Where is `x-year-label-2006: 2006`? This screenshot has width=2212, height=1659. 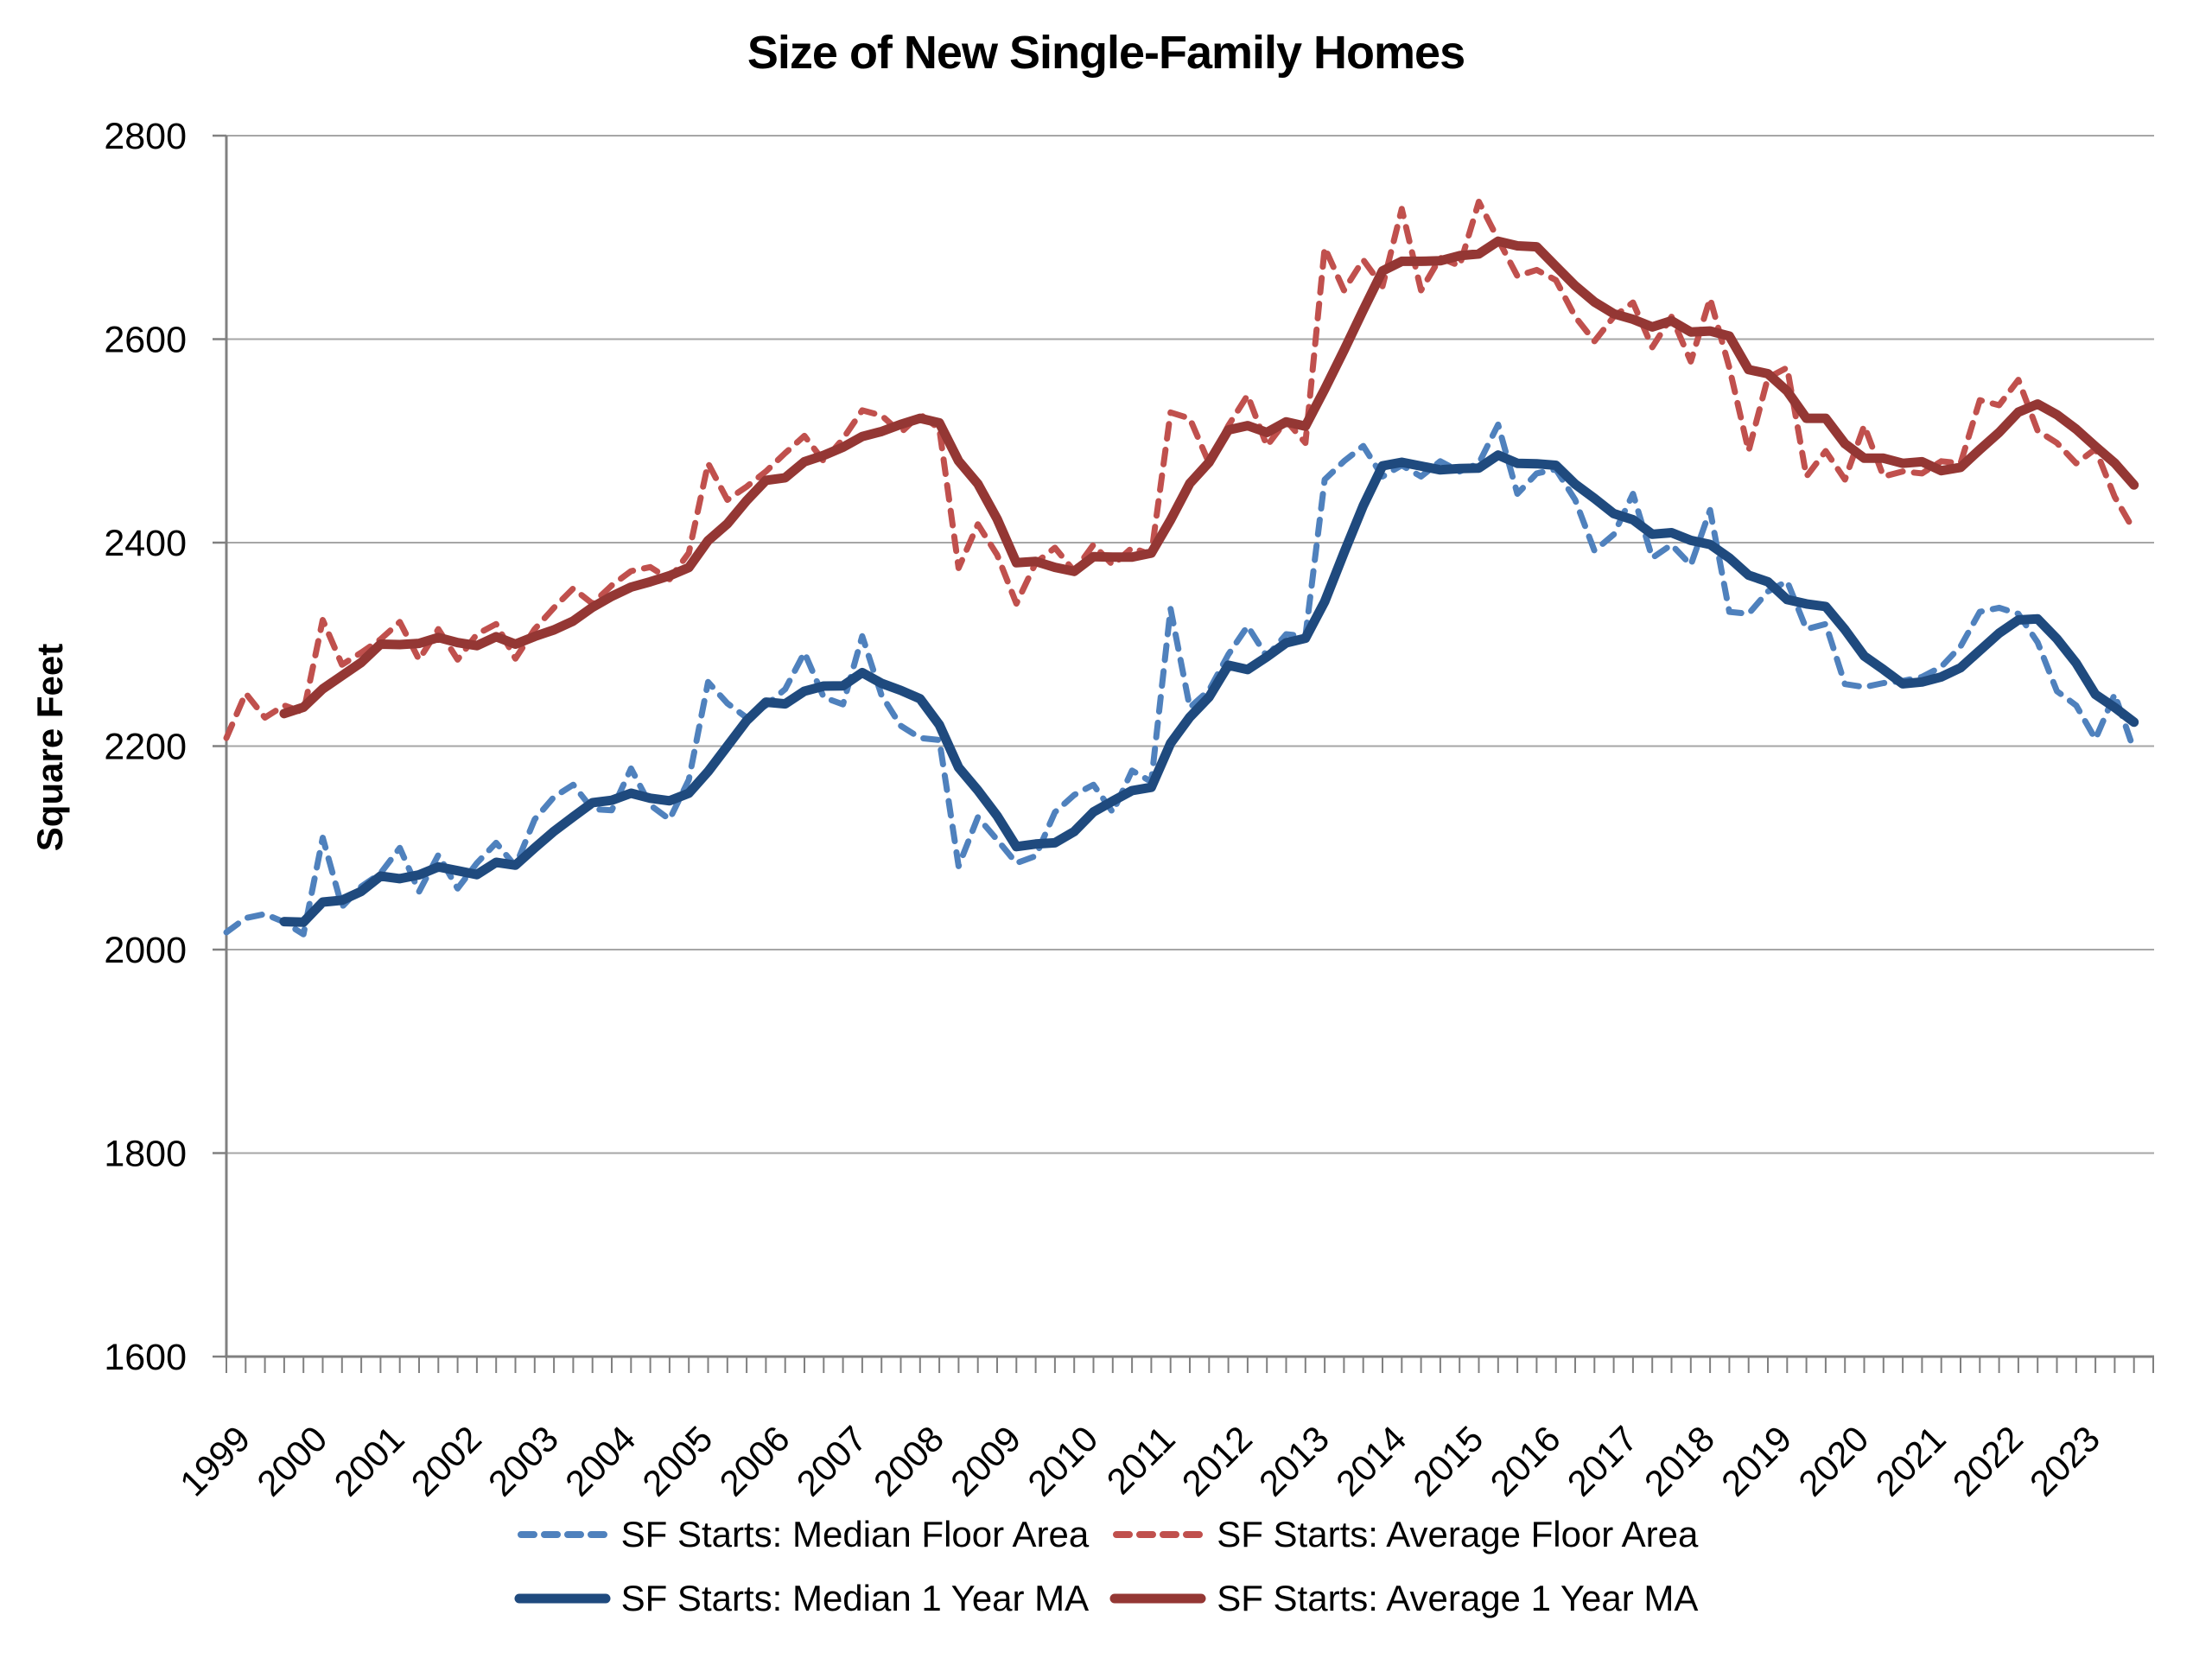
x-year-label-2006: 2006 is located at coordinates (754, 1460).